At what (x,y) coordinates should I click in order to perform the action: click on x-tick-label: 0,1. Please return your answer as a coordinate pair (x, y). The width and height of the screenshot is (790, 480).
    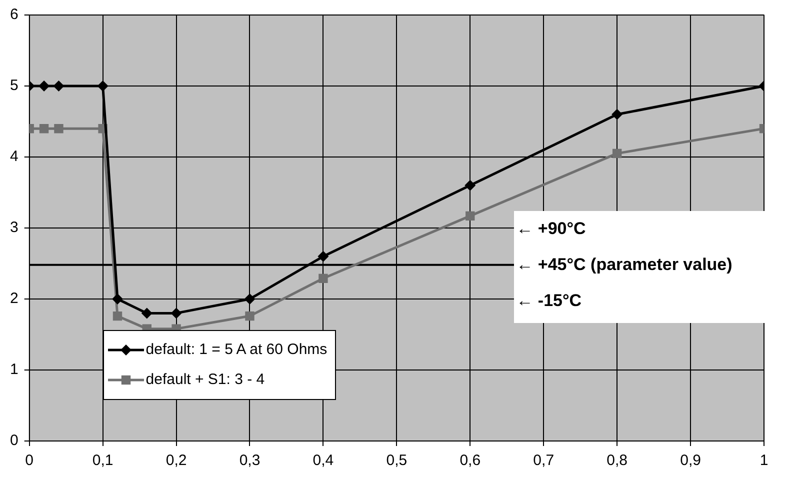
    Looking at the image, I should click on (103, 461).